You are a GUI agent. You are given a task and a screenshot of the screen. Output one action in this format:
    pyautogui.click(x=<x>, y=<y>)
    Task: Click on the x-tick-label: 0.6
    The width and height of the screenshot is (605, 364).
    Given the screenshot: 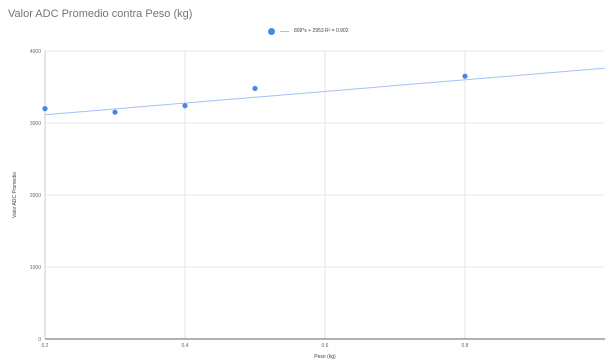 What is the action you would take?
    pyautogui.click(x=325, y=346)
    